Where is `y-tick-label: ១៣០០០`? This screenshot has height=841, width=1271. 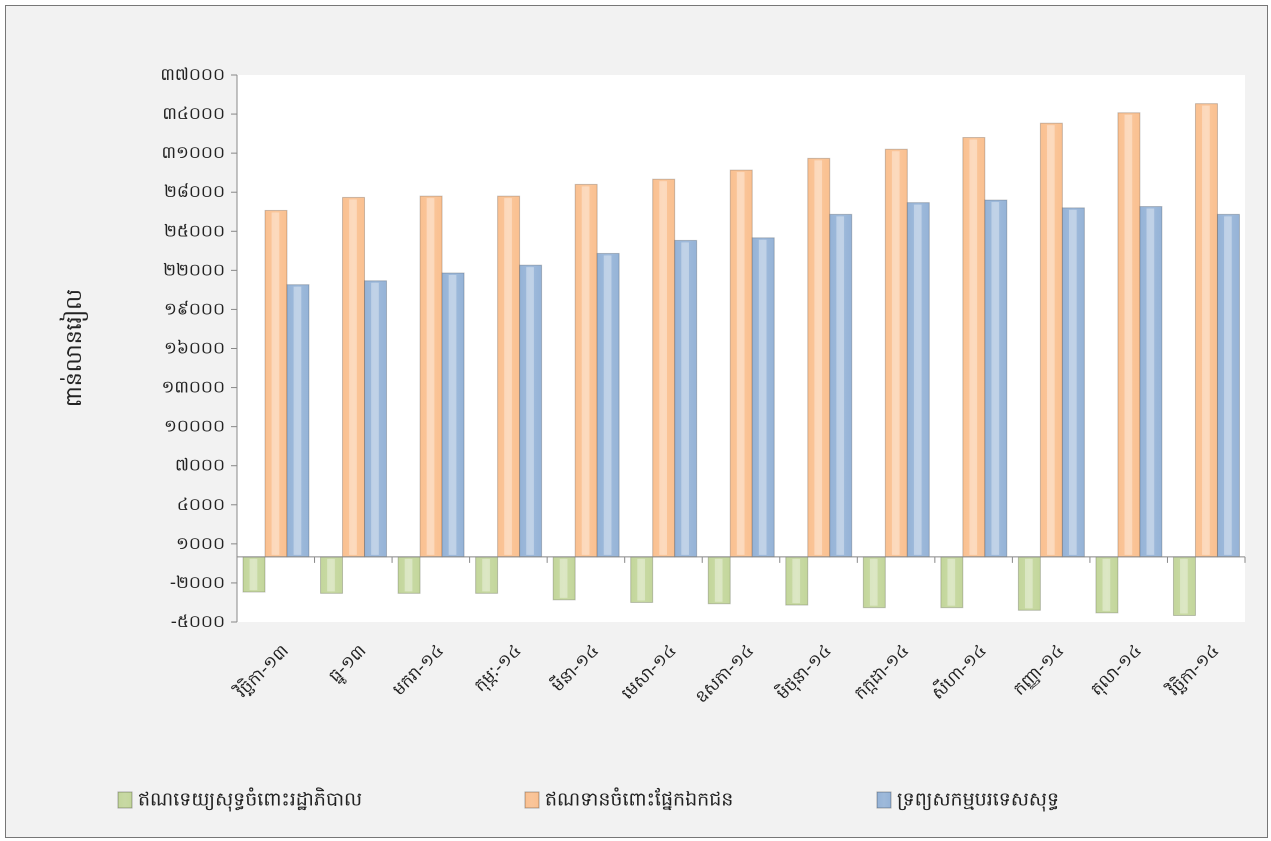
y-tick-label: ១៣០០០ is located at coordinates (193, 388).